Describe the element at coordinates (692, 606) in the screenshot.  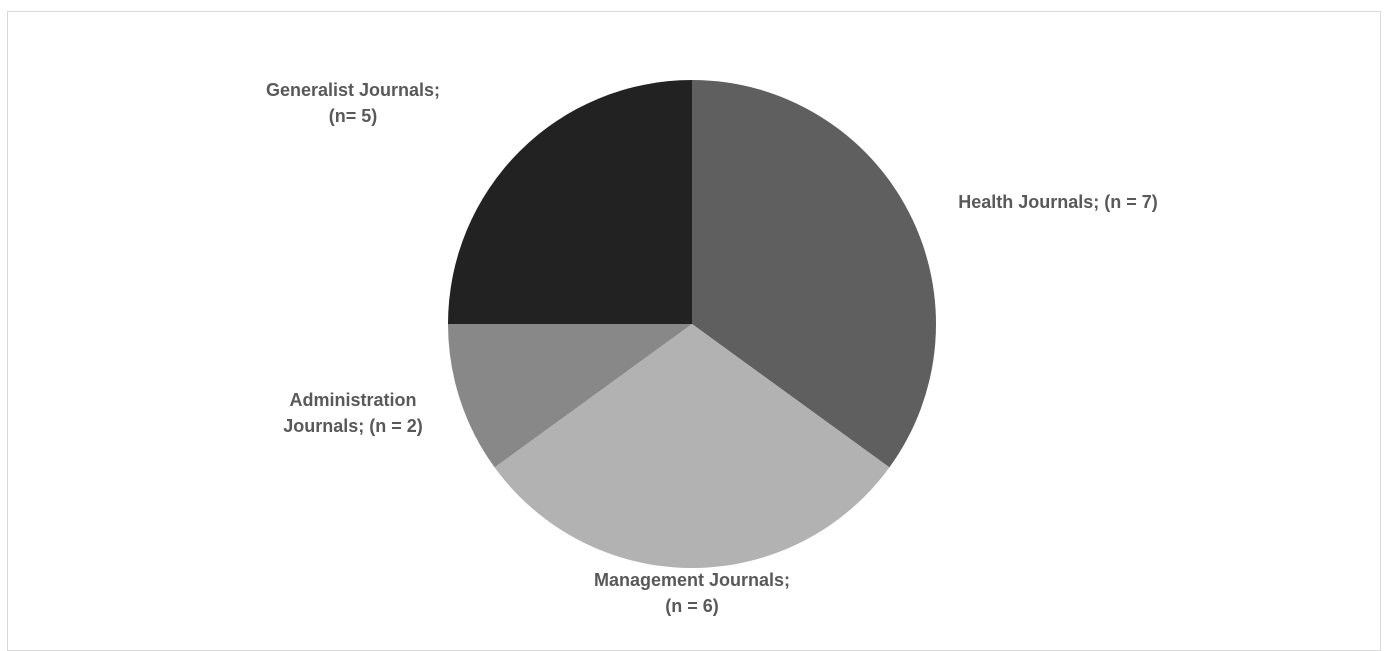
I see `slice-label-line: (n = 6)` at that location.